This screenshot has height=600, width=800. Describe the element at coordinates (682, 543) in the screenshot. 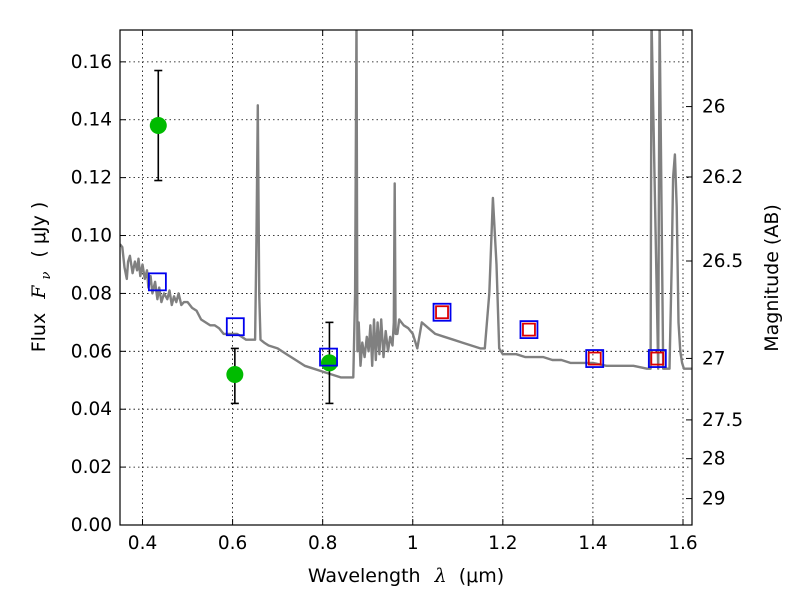

I see `x-tick-label: 1.6` at that location.